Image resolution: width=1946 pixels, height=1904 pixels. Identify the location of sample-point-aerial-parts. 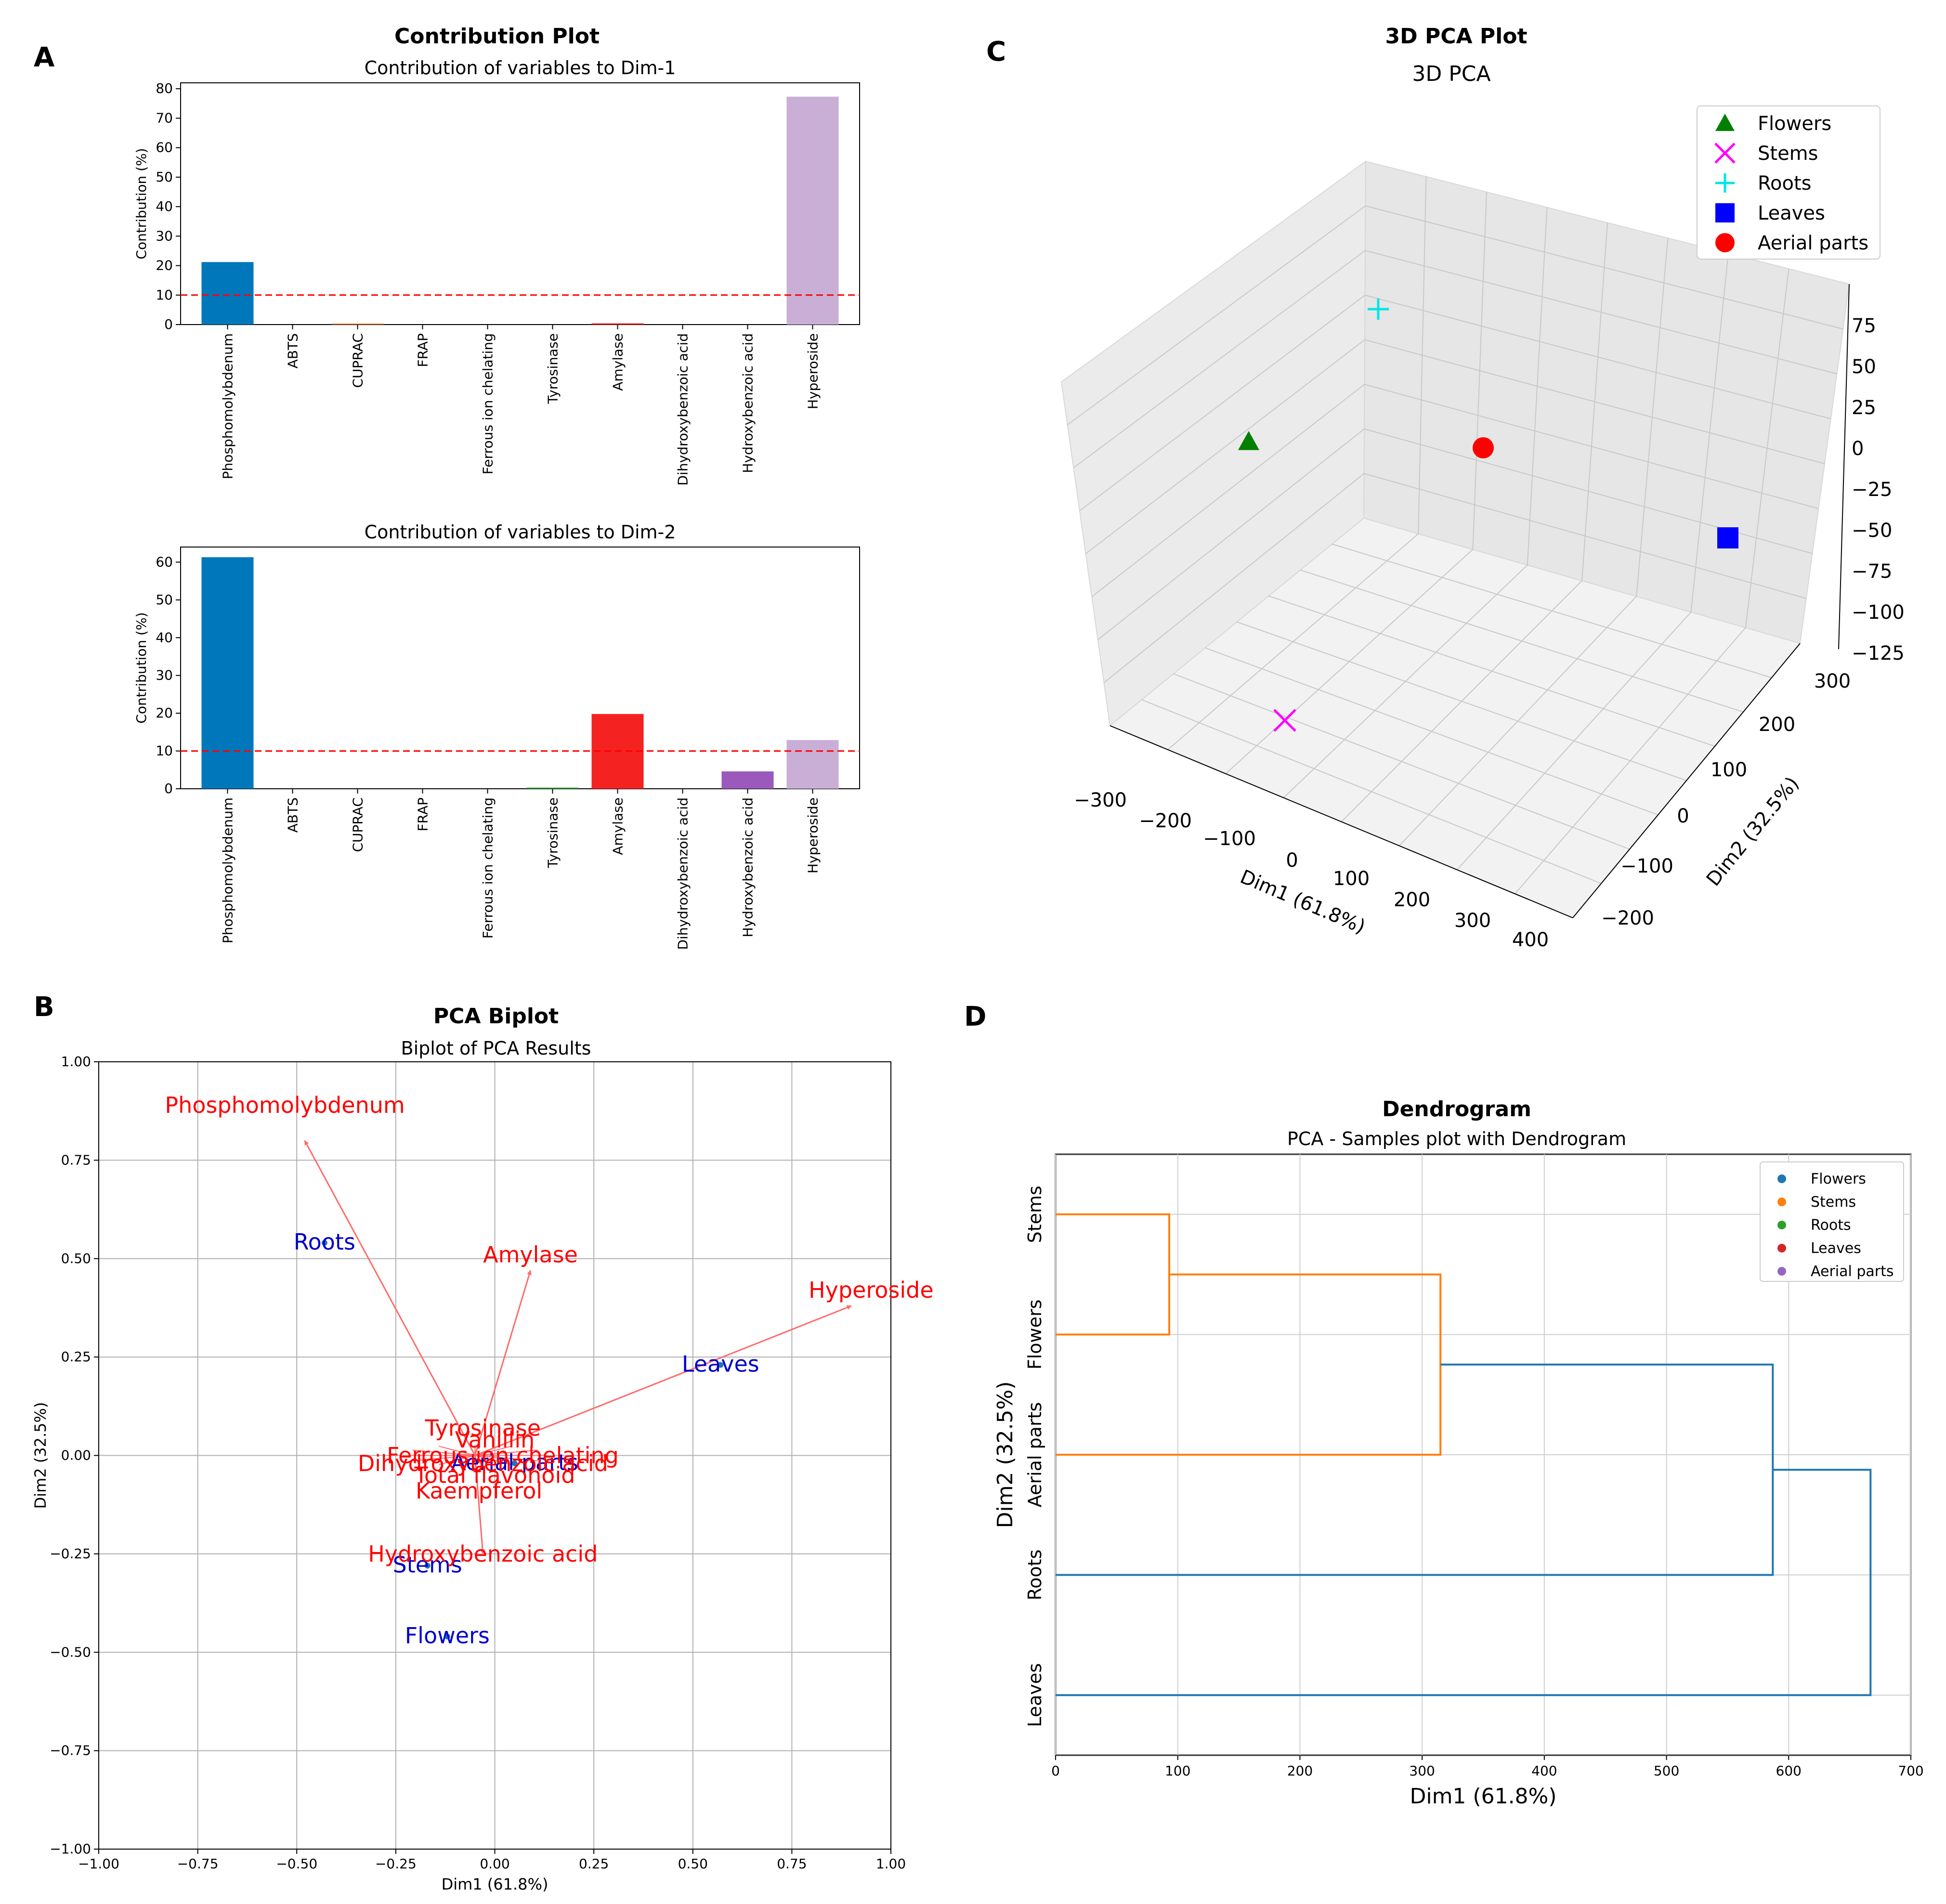
(514, 1463).